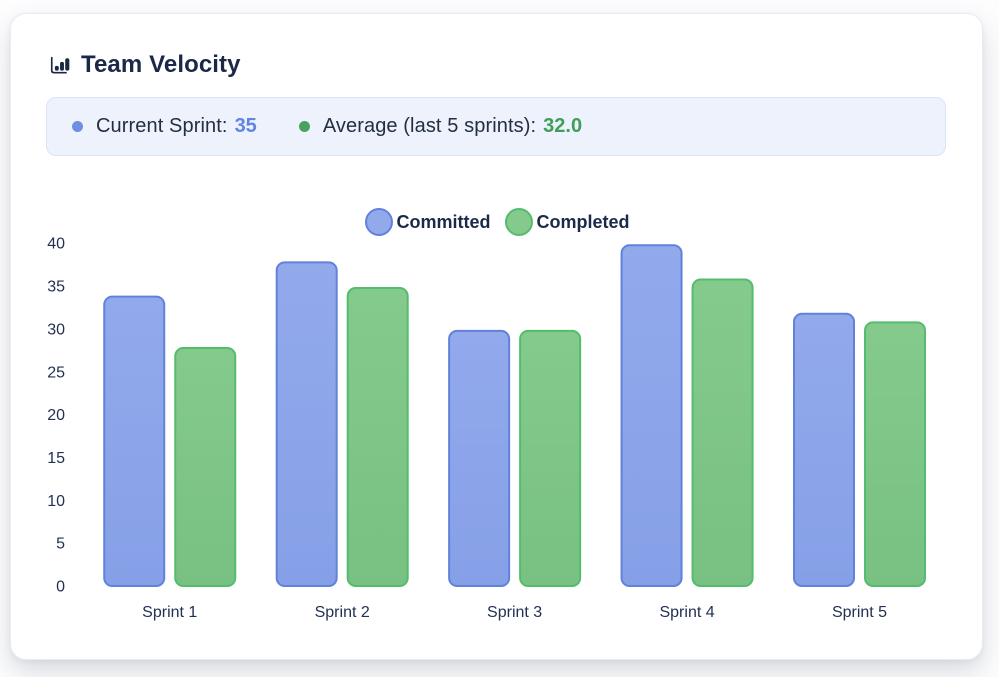 The image size is (999, 677). I want to click on y-tick-label: 0, so click(60, 587).